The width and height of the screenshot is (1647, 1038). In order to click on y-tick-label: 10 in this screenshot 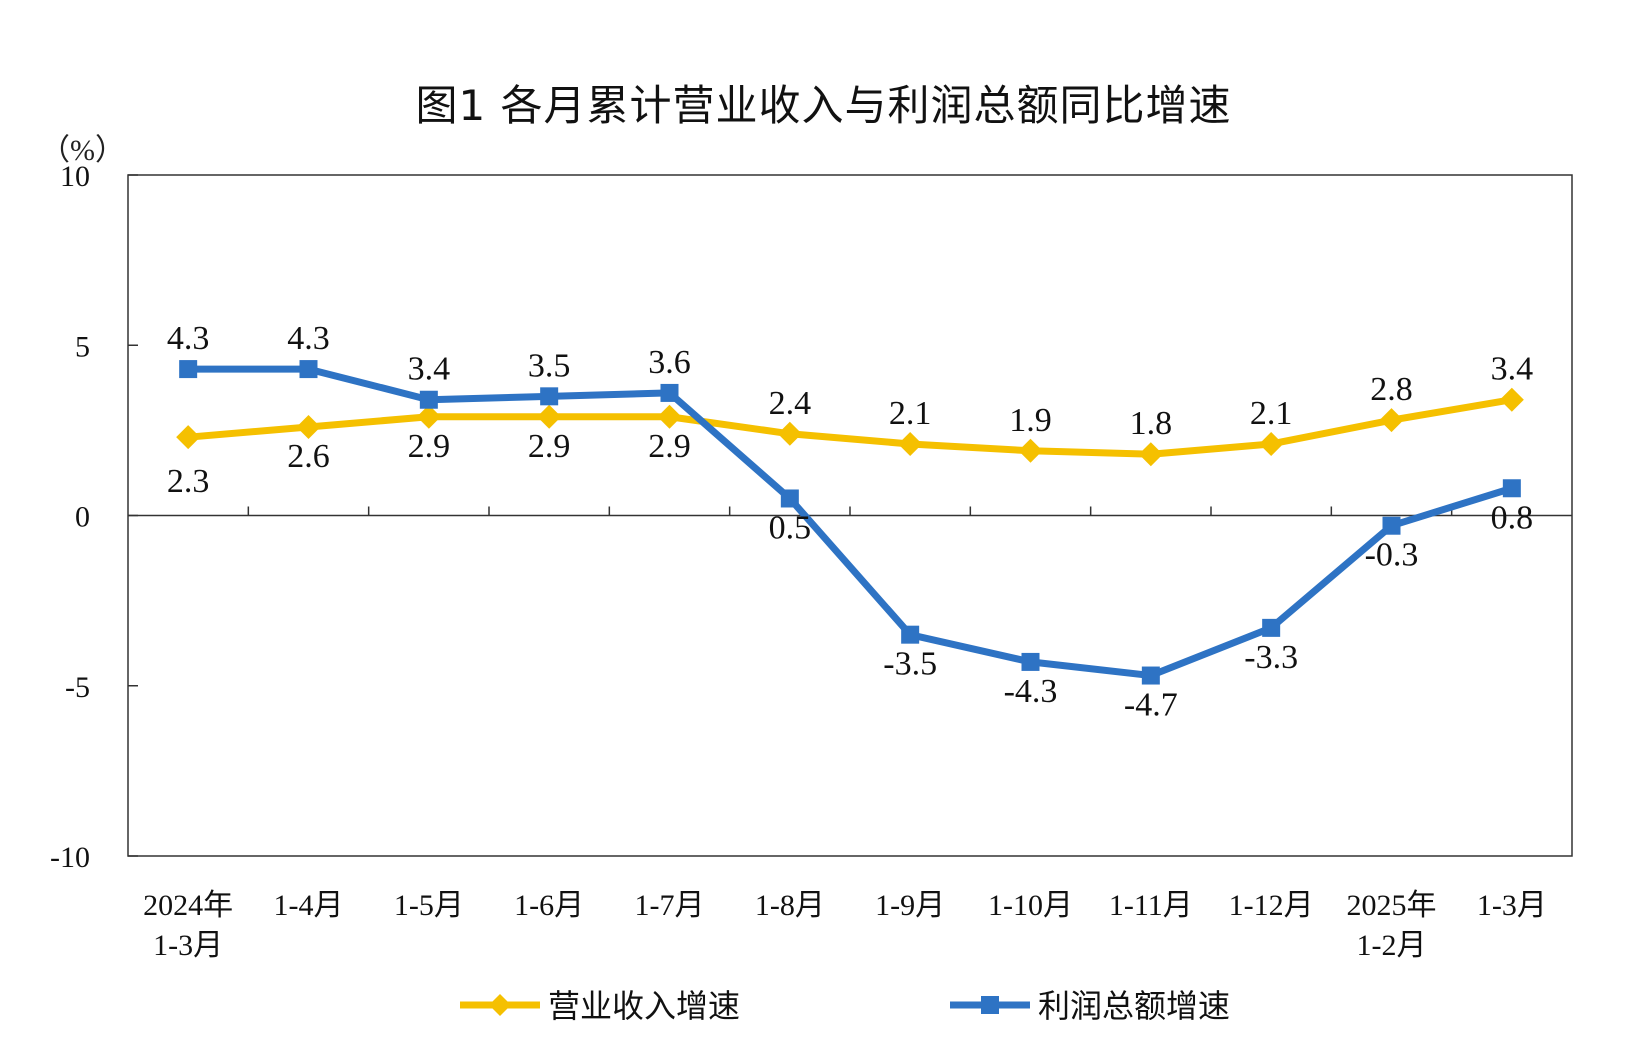, I will do `click(75, 176)`.